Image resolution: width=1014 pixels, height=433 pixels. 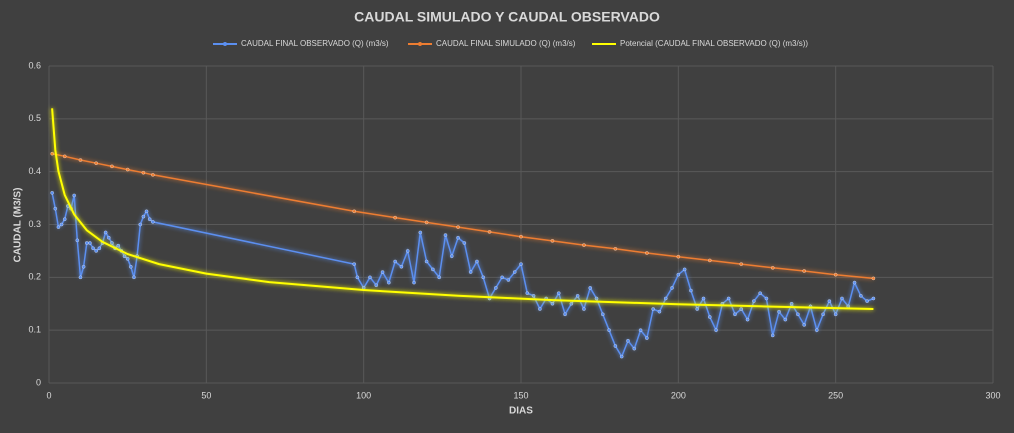 I want to click on x-tick-label: 200, so click(x=678, y=395).